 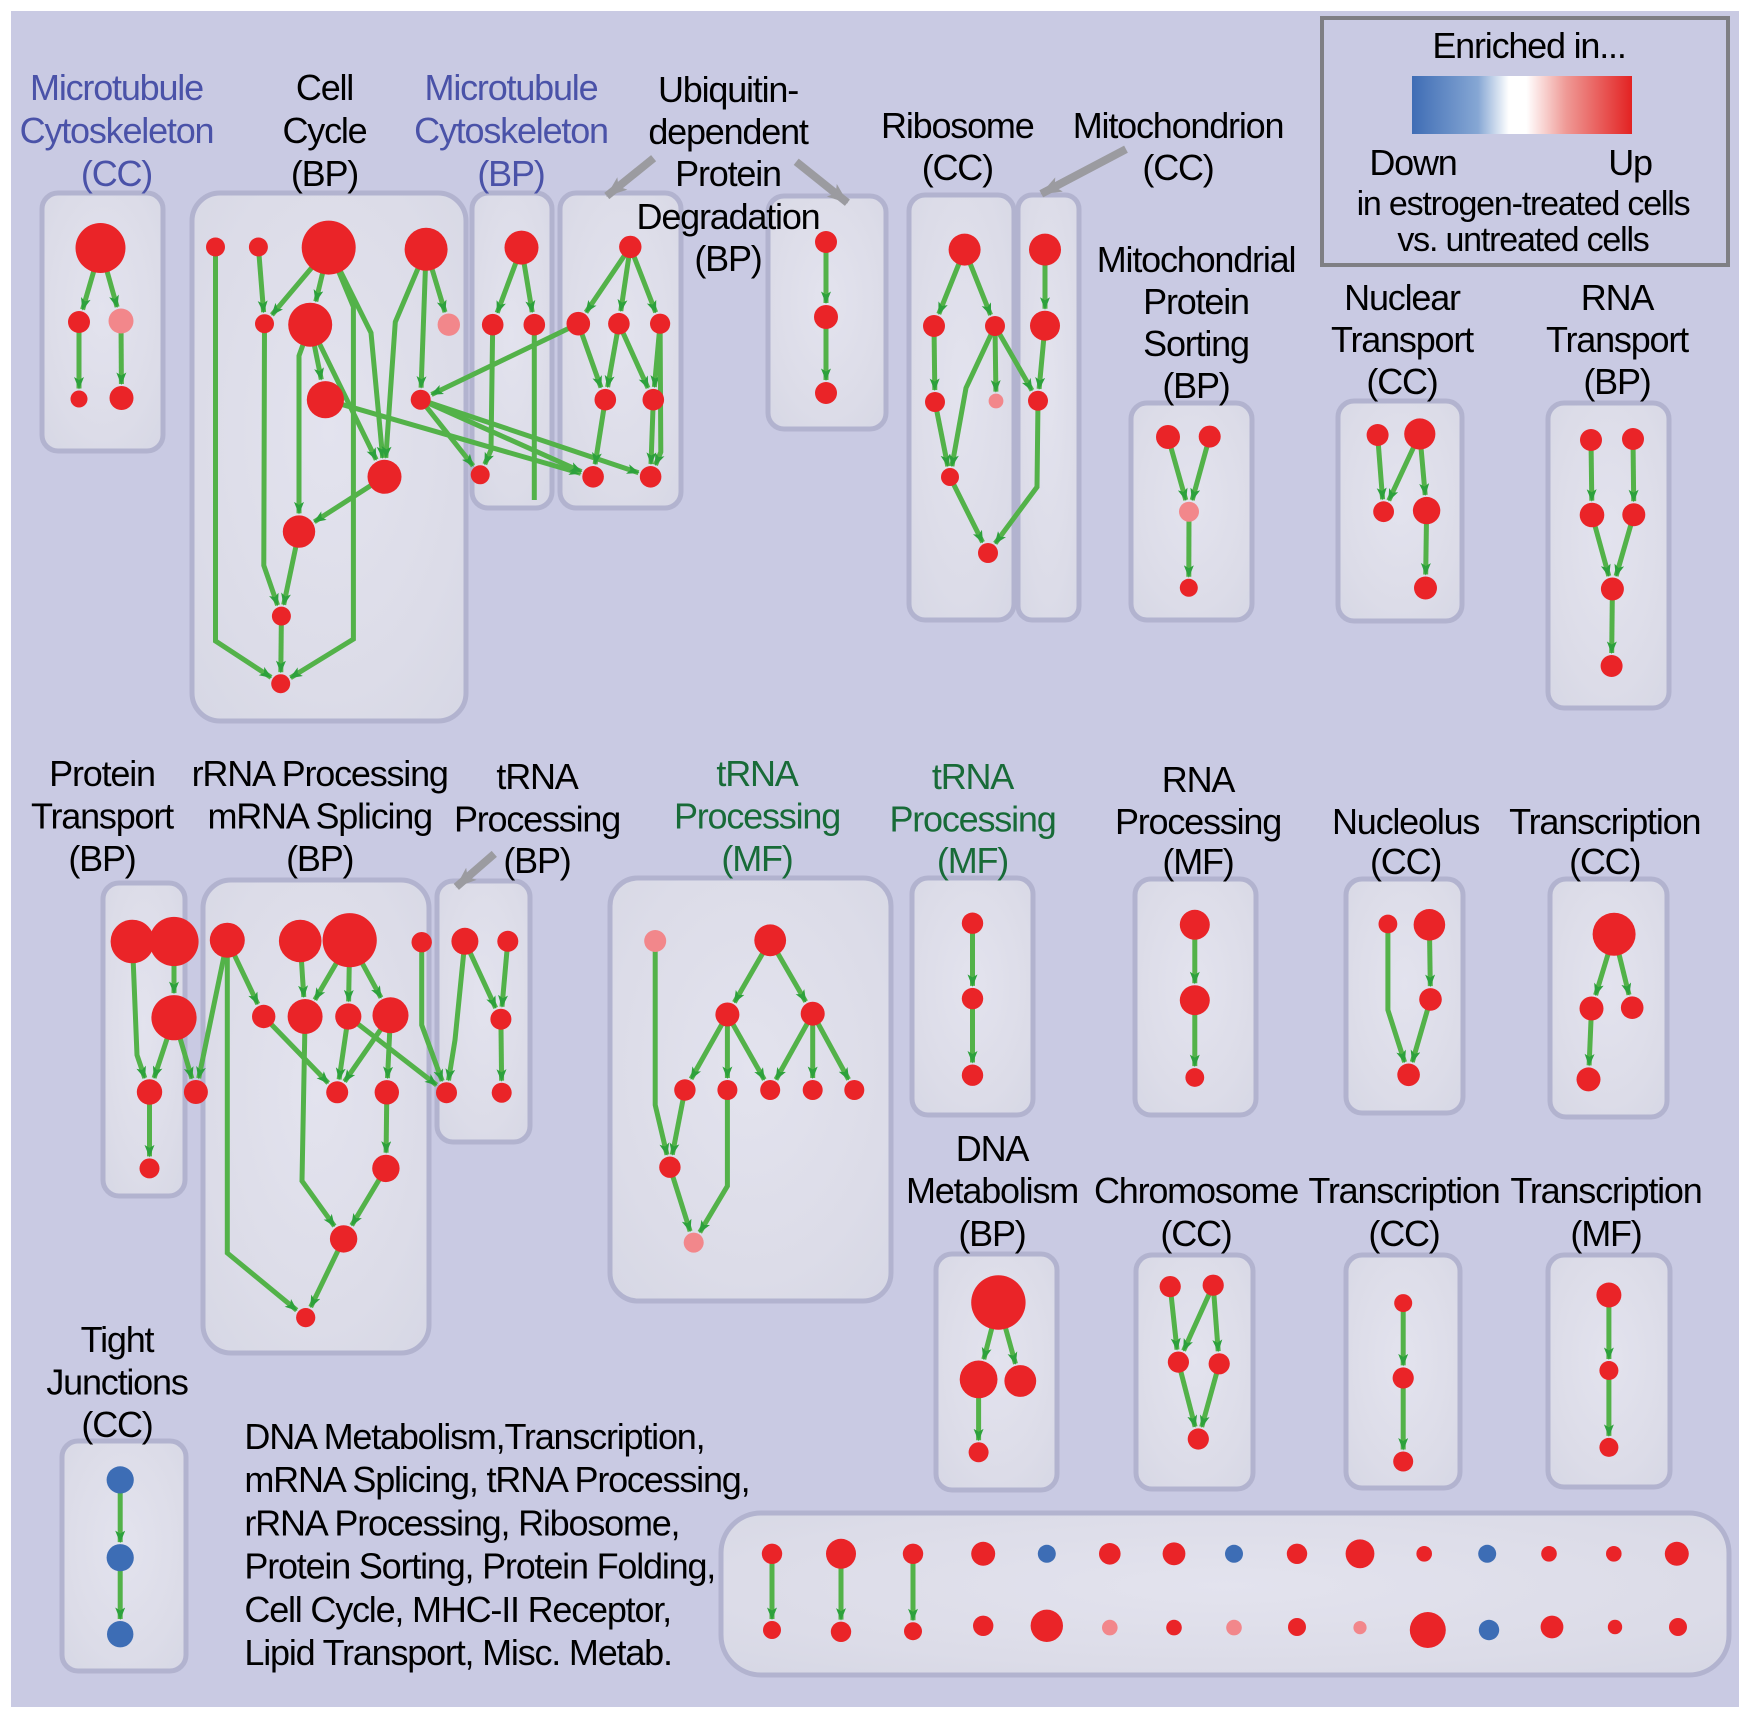 What do you see at coordinates (320, 773) in the screenshot?
I see `svg-text: rRNA Processing` at bounding box center [320, 773].